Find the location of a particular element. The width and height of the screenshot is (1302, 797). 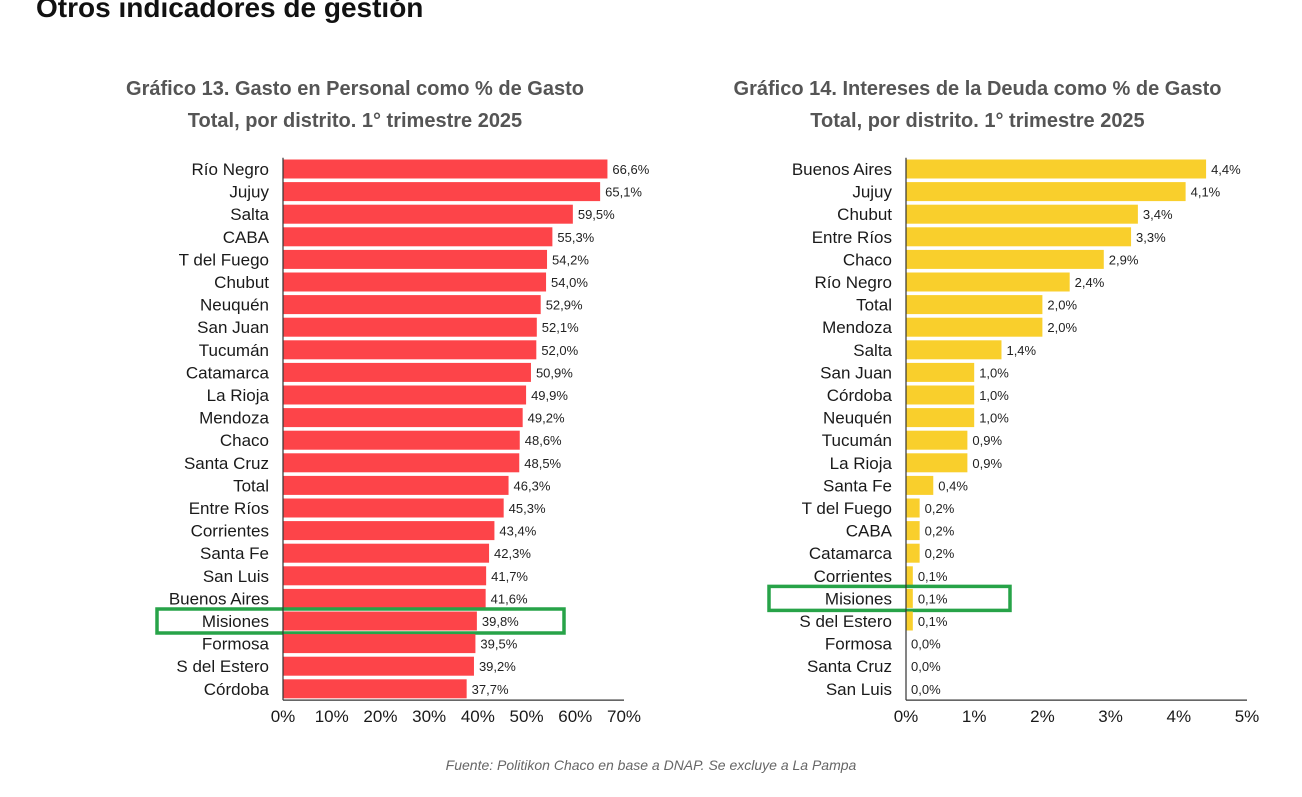

value-label: 66,6% is located at coordinates (630, 169).